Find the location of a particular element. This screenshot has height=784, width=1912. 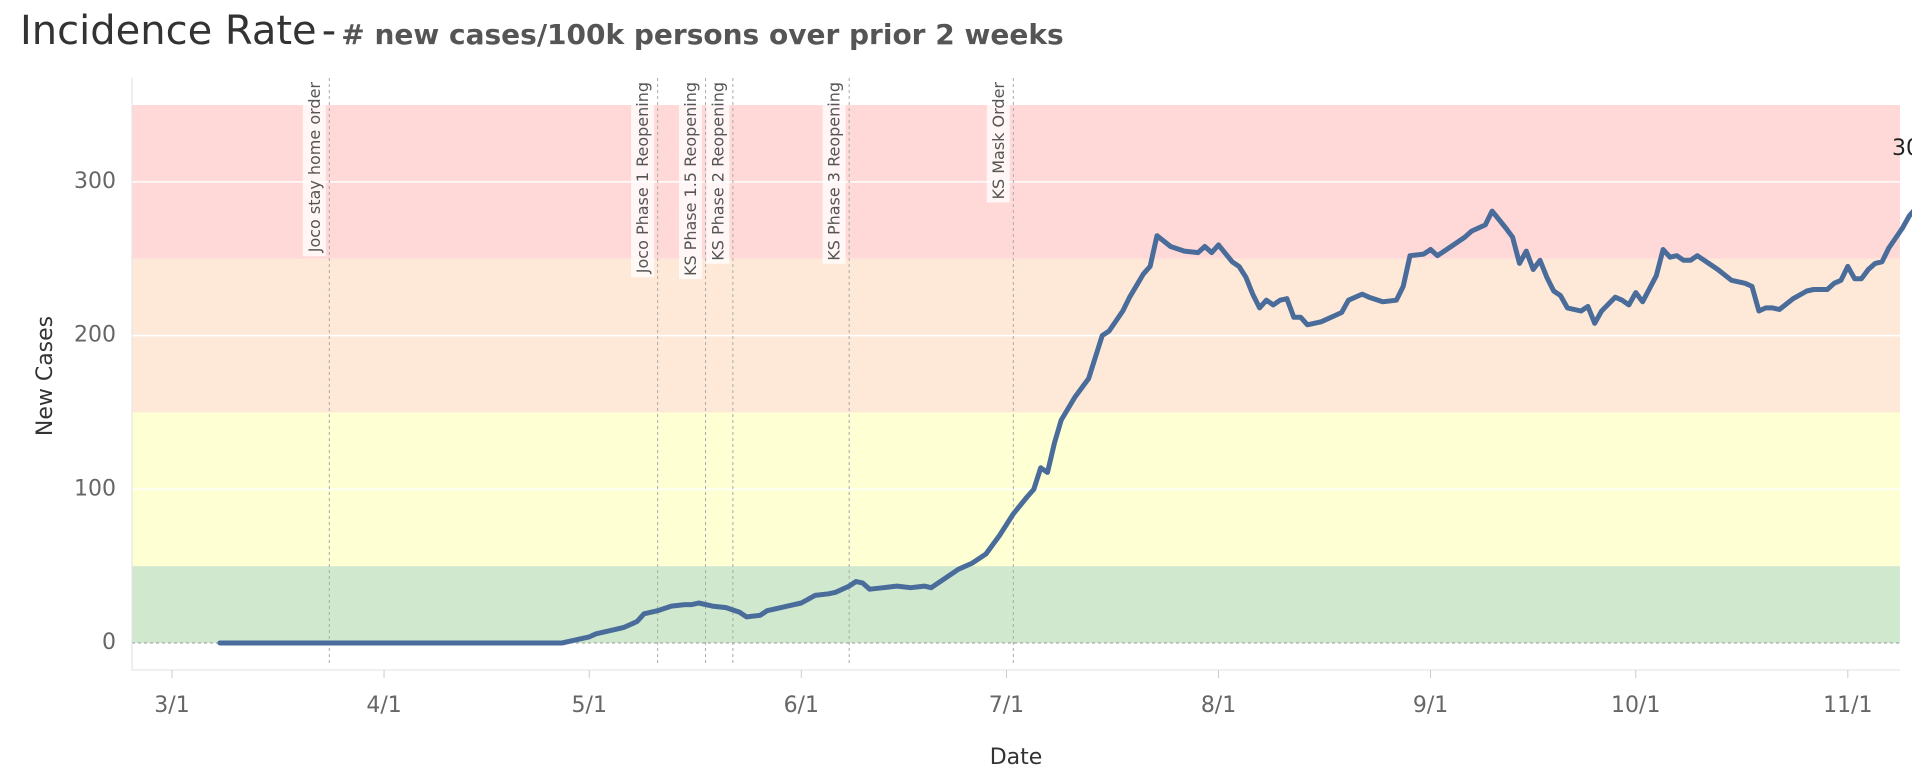

annotation-label-1: Joco Phase 1 Reopening is located at coordinates (642, 178).